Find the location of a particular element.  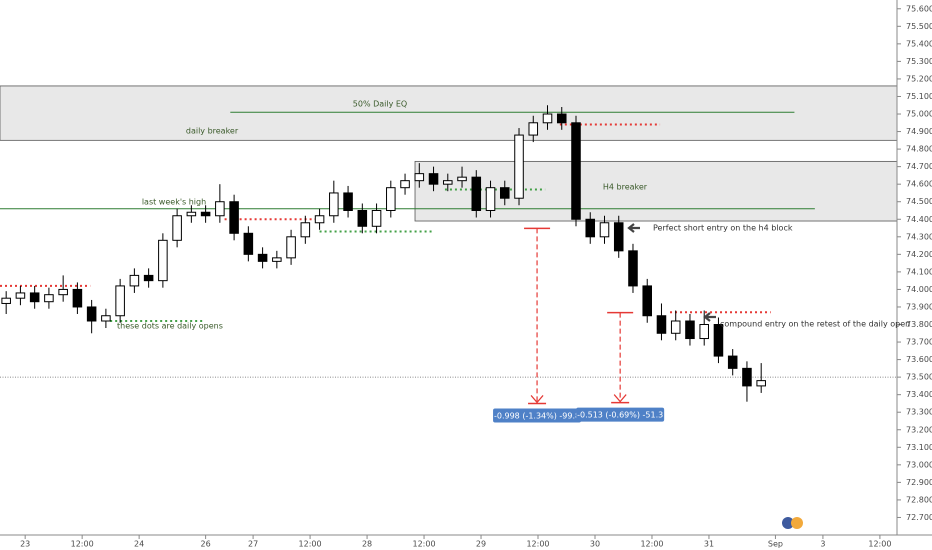

y-tick-label: 74.200 is located at coordinates (919, 254).